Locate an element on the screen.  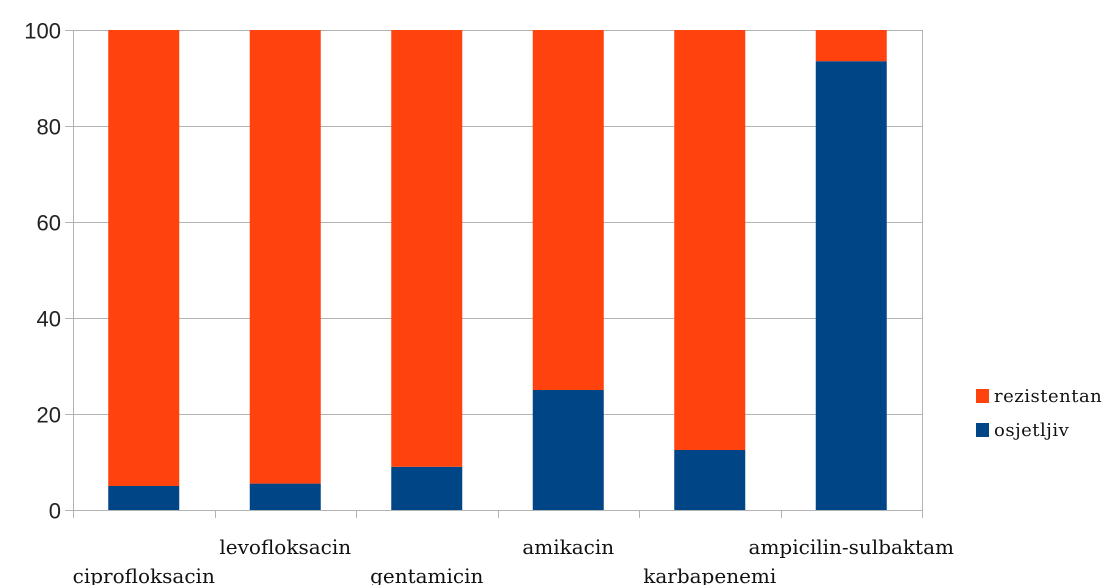
bar-osjetljiv-karbapenemi is located at coordinates (710, 480).